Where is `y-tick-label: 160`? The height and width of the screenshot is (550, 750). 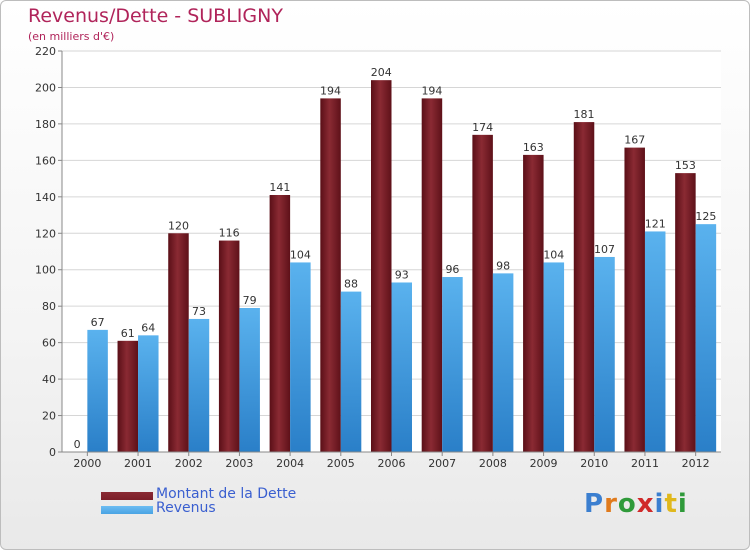
y-tick-label: 160 is located at coordinates (45, 160).